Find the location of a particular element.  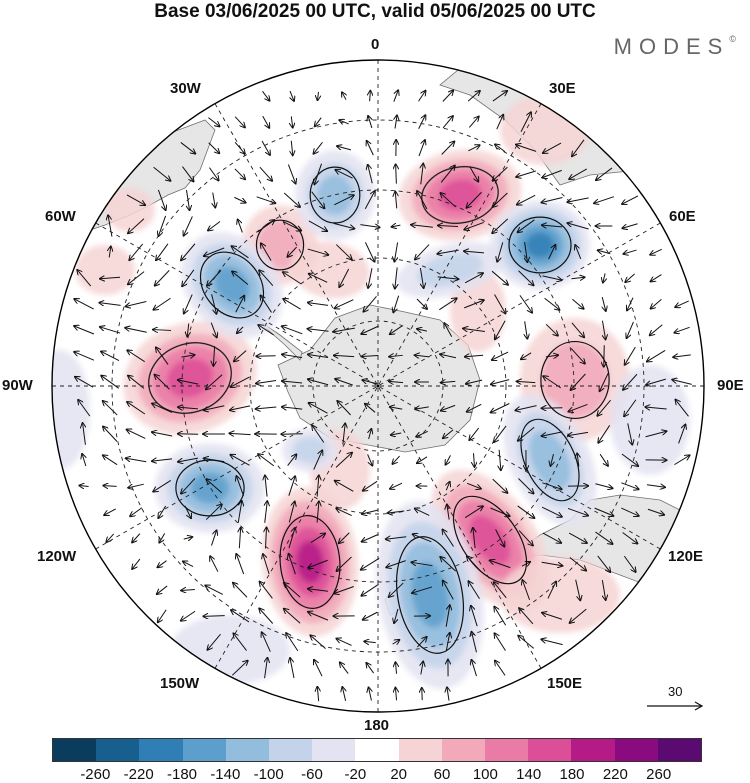

colorbar-tick-label: 220 is located at coordinates (615, 774).